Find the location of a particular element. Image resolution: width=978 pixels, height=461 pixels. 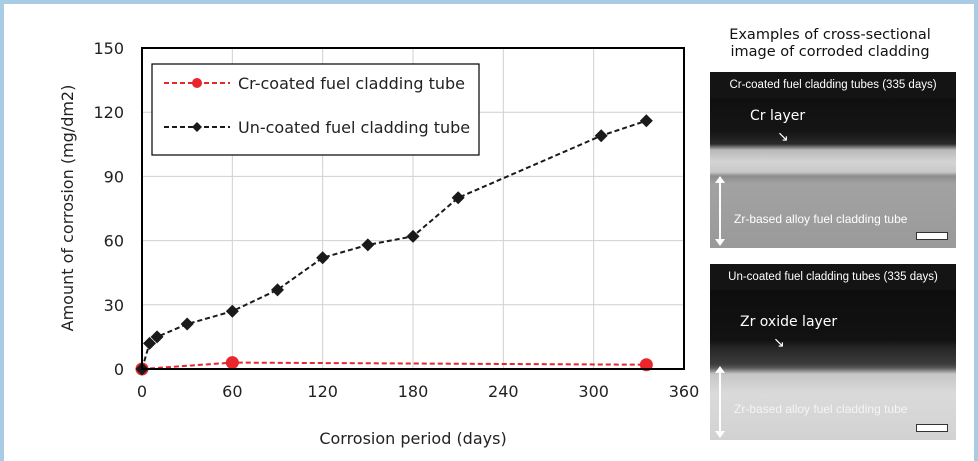

y-axis-label: Amount of corrosion (mg/dm2) is located at coordinates (67, 208).